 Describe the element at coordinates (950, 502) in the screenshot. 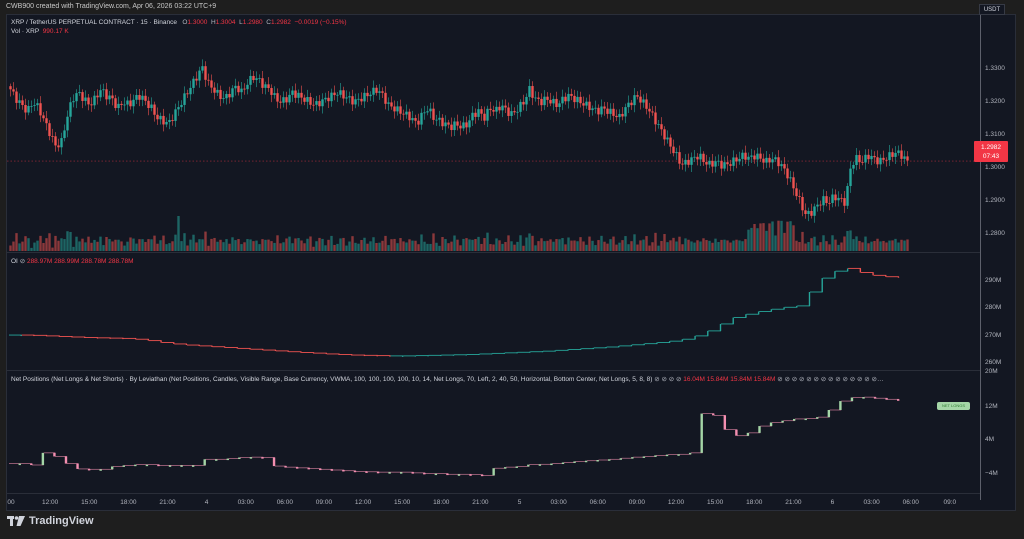

I see `time-tick: 09:0` at that location.